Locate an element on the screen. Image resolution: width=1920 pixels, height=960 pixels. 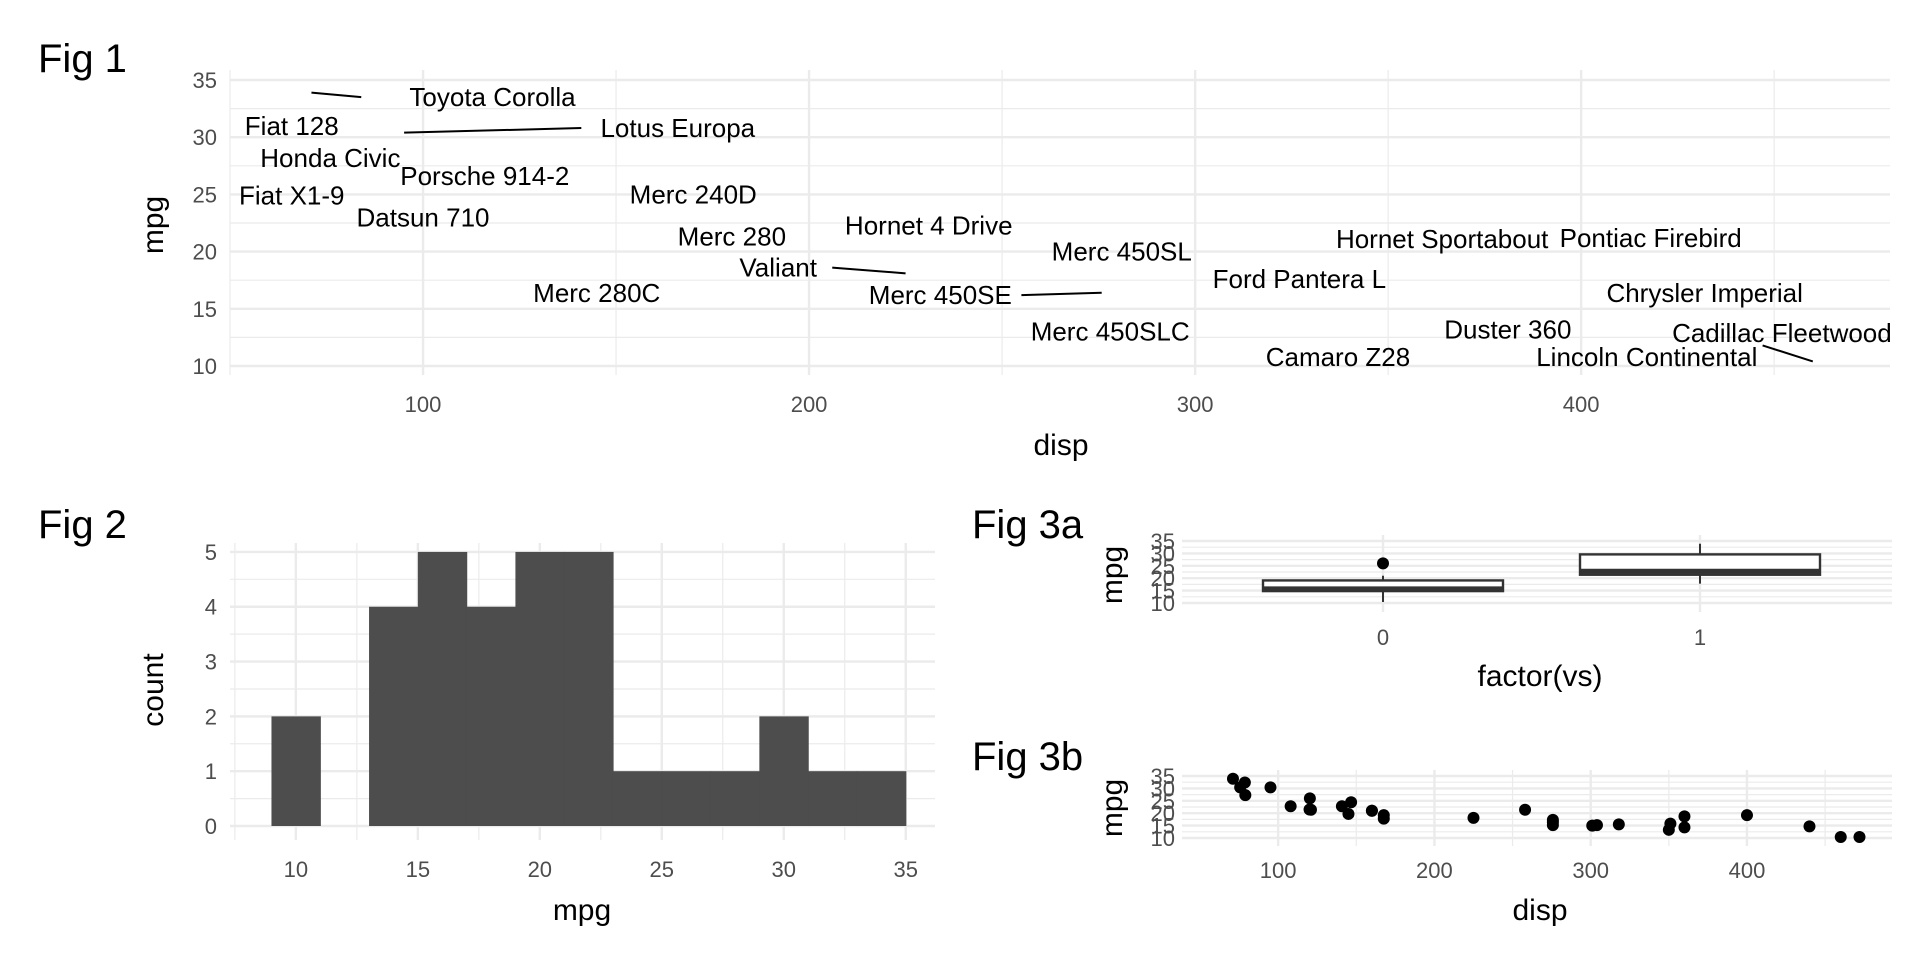
car-label: Toyota Corolla is located at coordinates (492, 97).